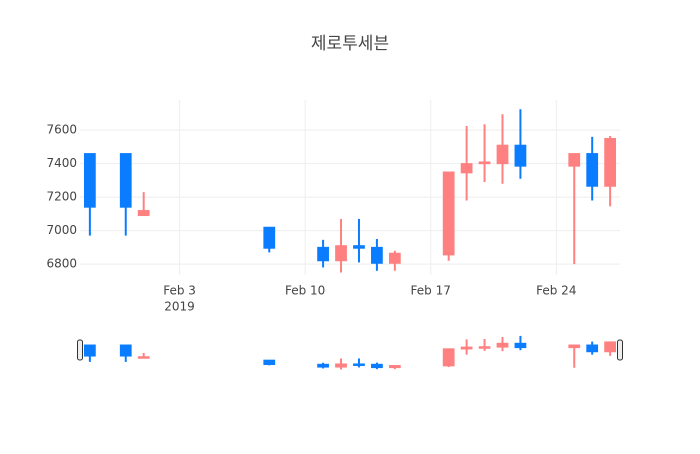  What do you see at coordinates (61, 197) in the screenshot?
I see `y-tick-label: 7200` at bounding box center [61, 197].